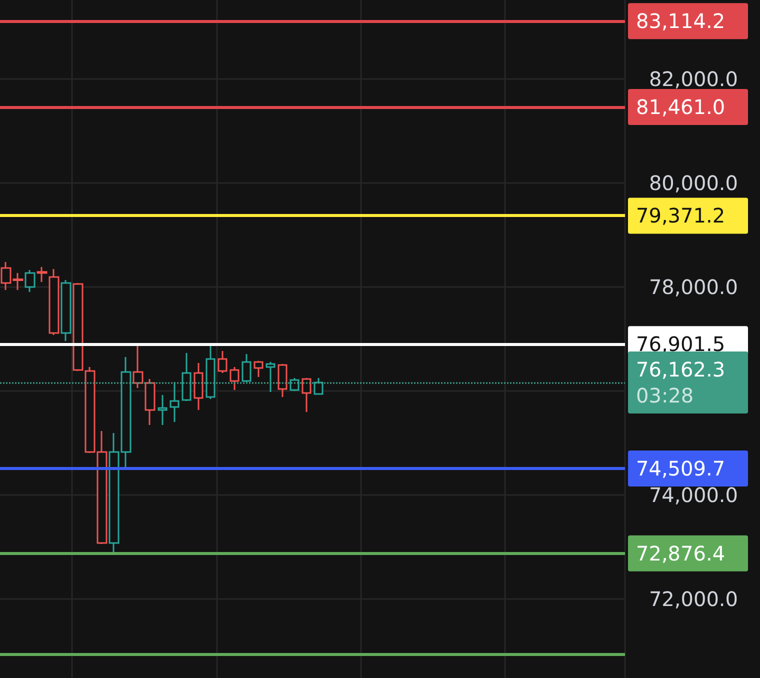 The width and height of the screenshot is (760, 678). I want to click on ref-line-label: 74,509.7, so click(681, 468).